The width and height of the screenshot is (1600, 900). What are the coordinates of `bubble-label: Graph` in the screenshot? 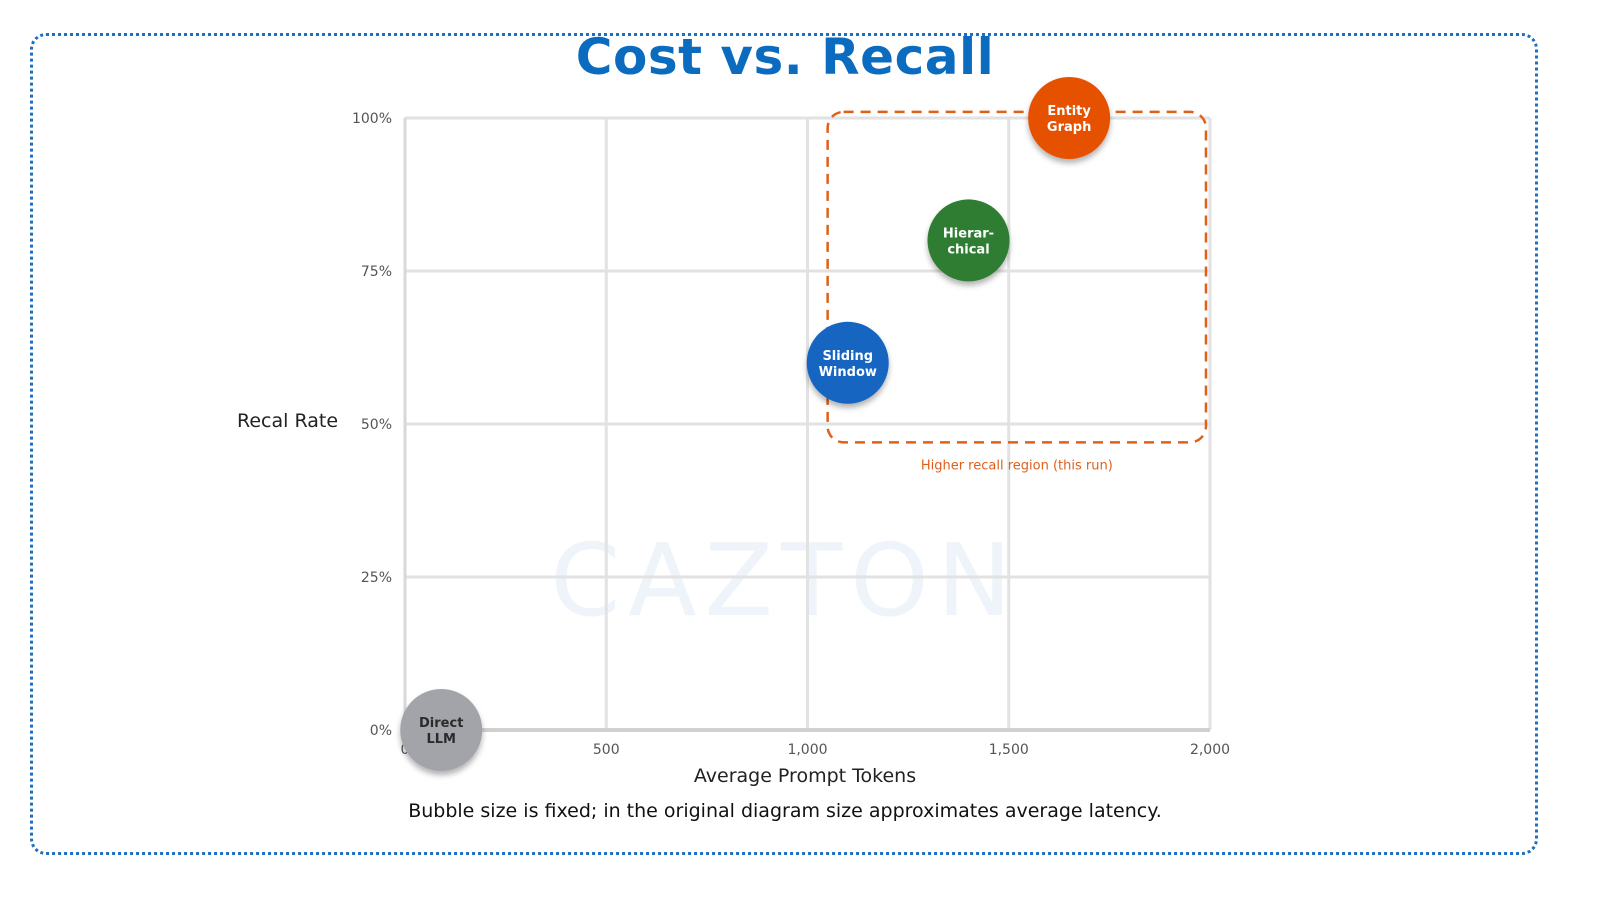 It's located at (1069, 127).